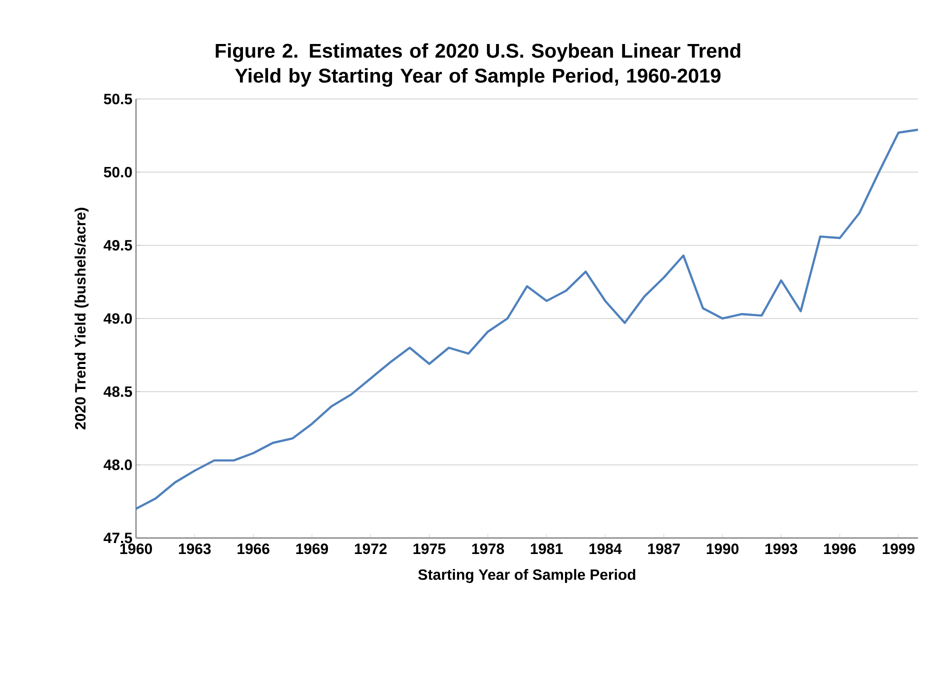 This screenshot has height=691, width=943. Describe the element at coordinates (254, 549) in the screenshot. I see `x-tick-label: 1966` at that location.